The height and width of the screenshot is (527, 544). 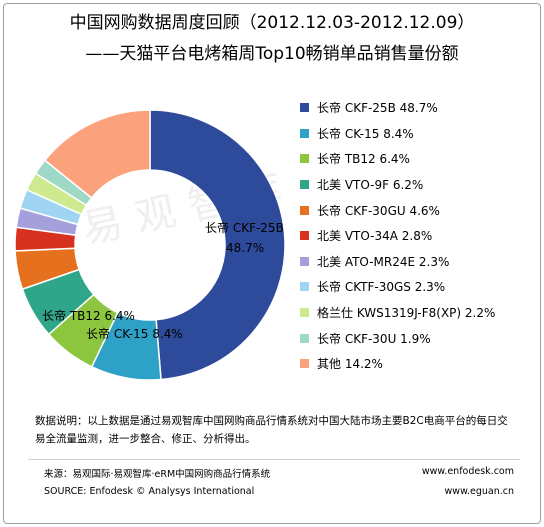 I want to click on legend-item-9: 格兰仕 KWS1319J-F8(XP) 2.2%, so click(x=418, y=313).